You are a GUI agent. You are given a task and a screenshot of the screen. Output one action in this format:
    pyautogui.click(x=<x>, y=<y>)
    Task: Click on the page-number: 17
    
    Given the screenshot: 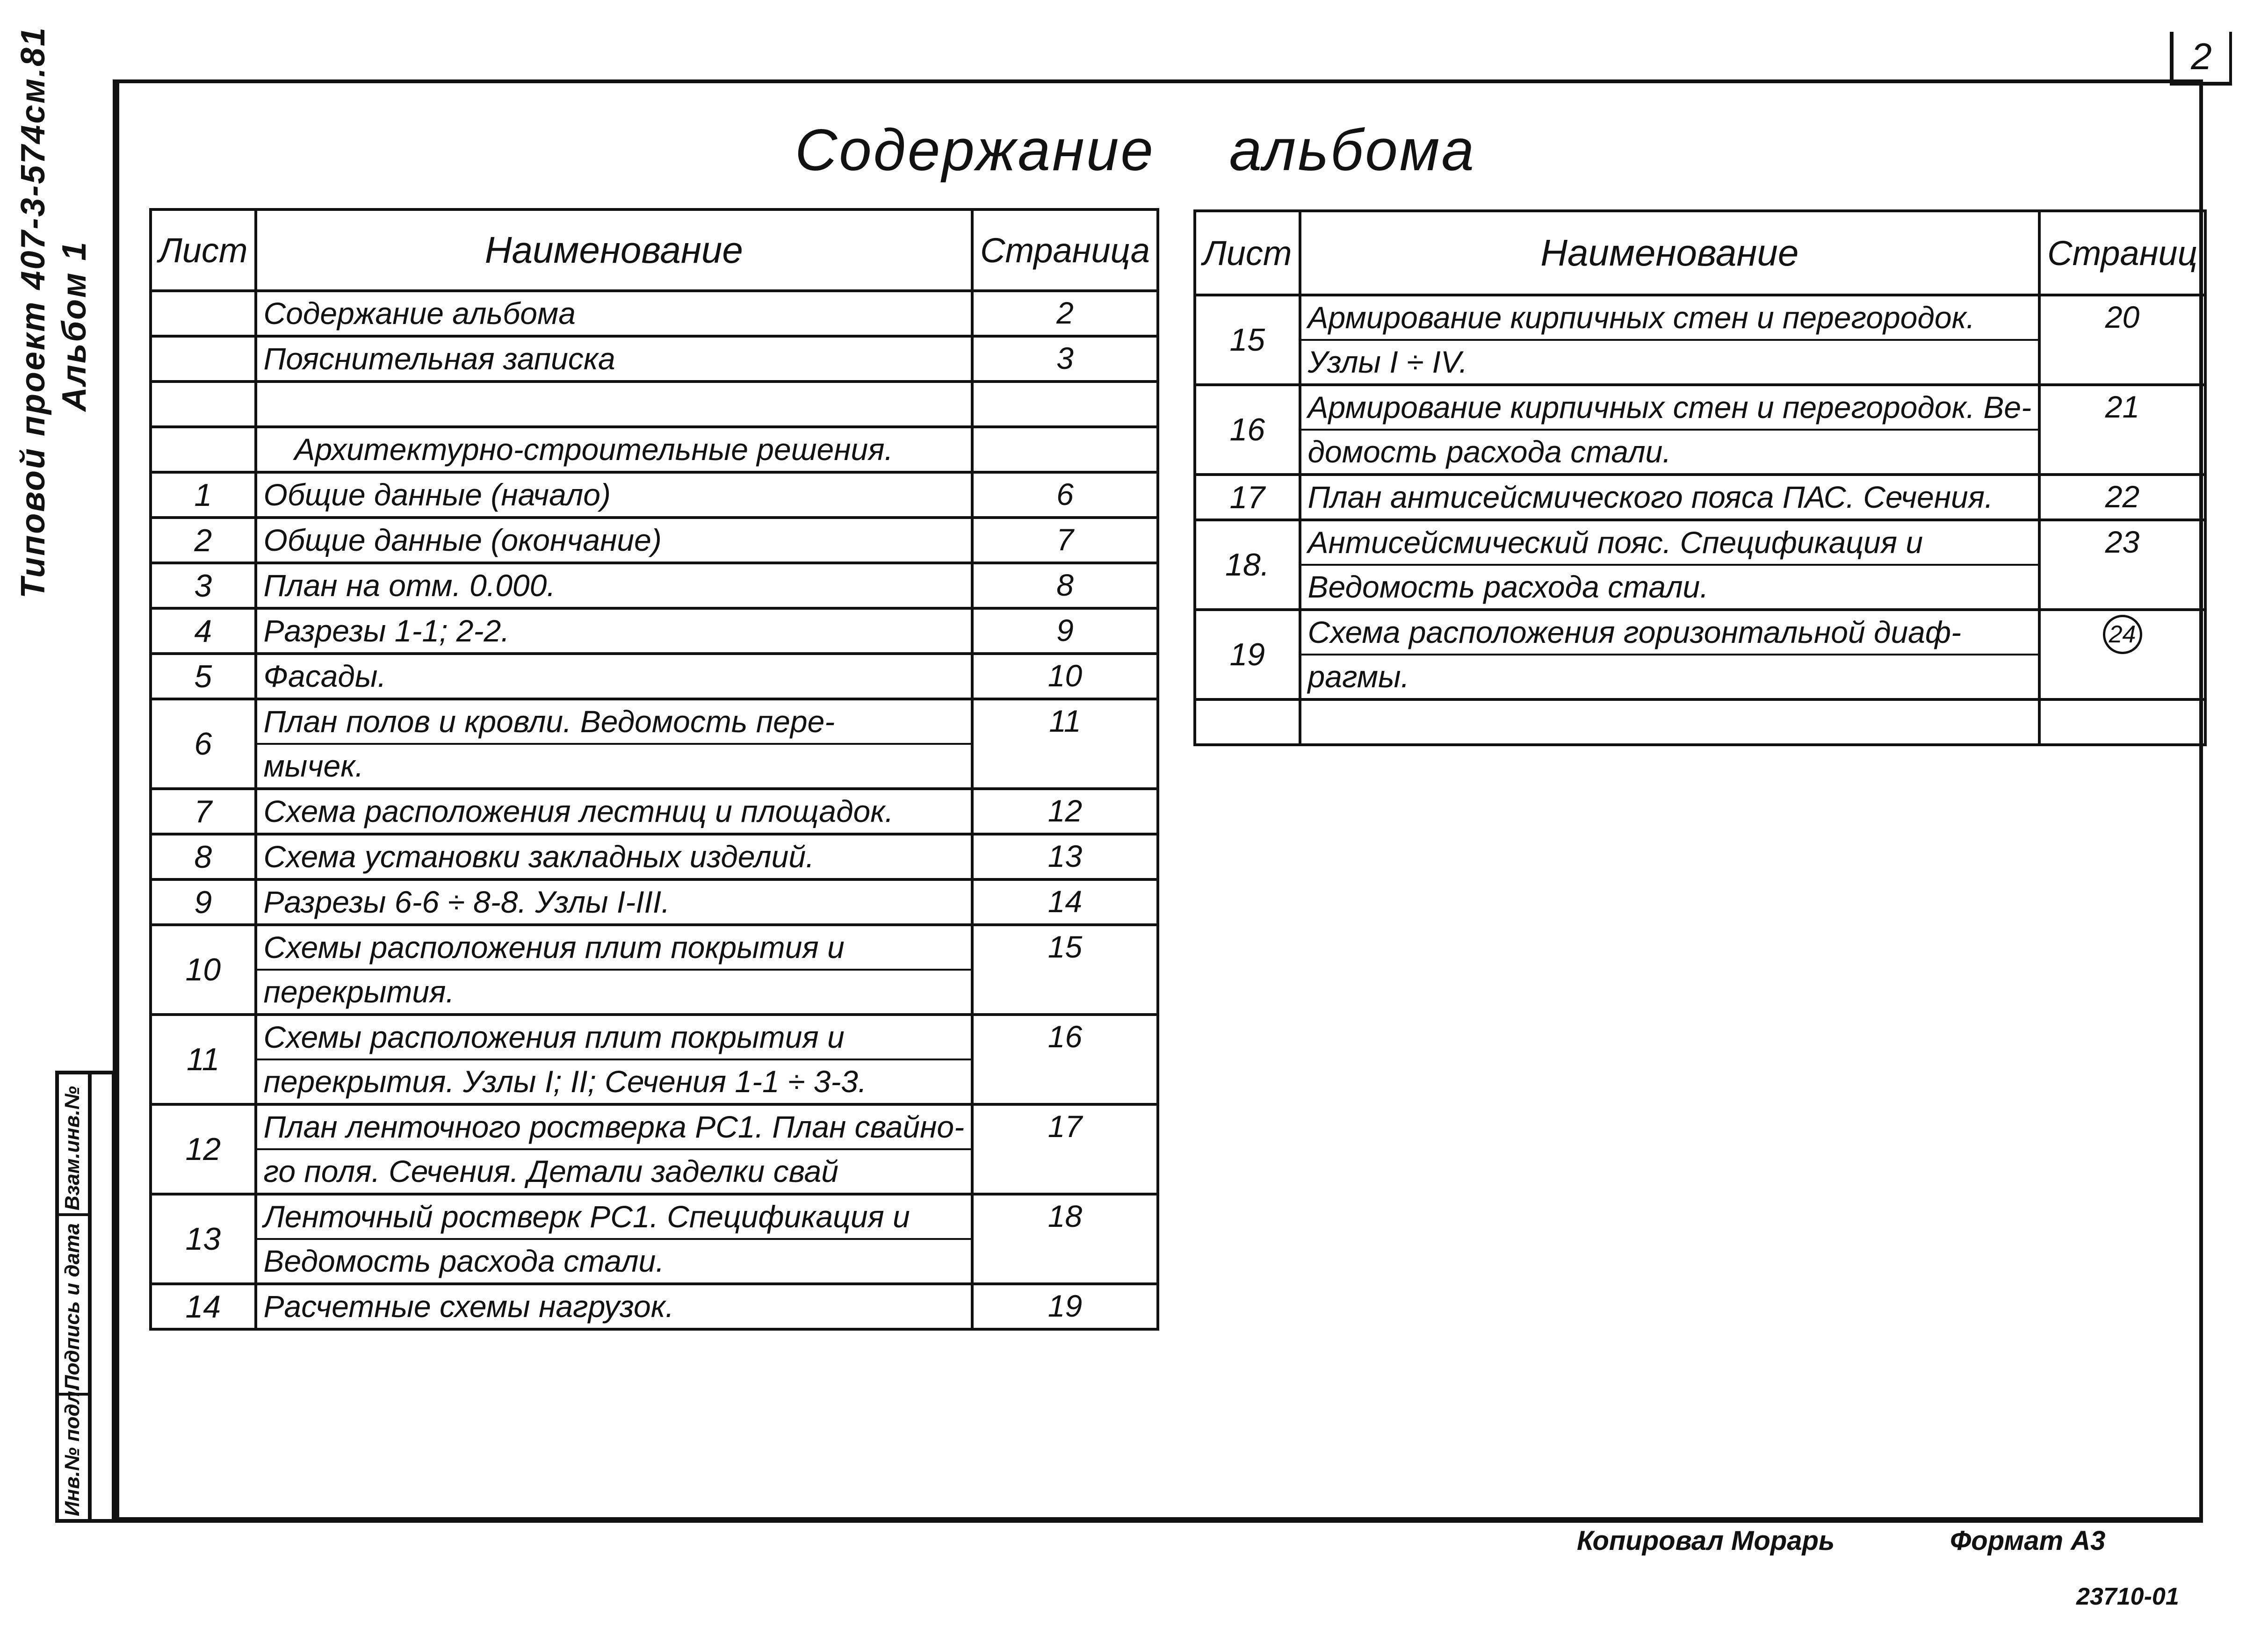 What is the action you would take?
    pyautogui.click(x=1065, y=1126)
    